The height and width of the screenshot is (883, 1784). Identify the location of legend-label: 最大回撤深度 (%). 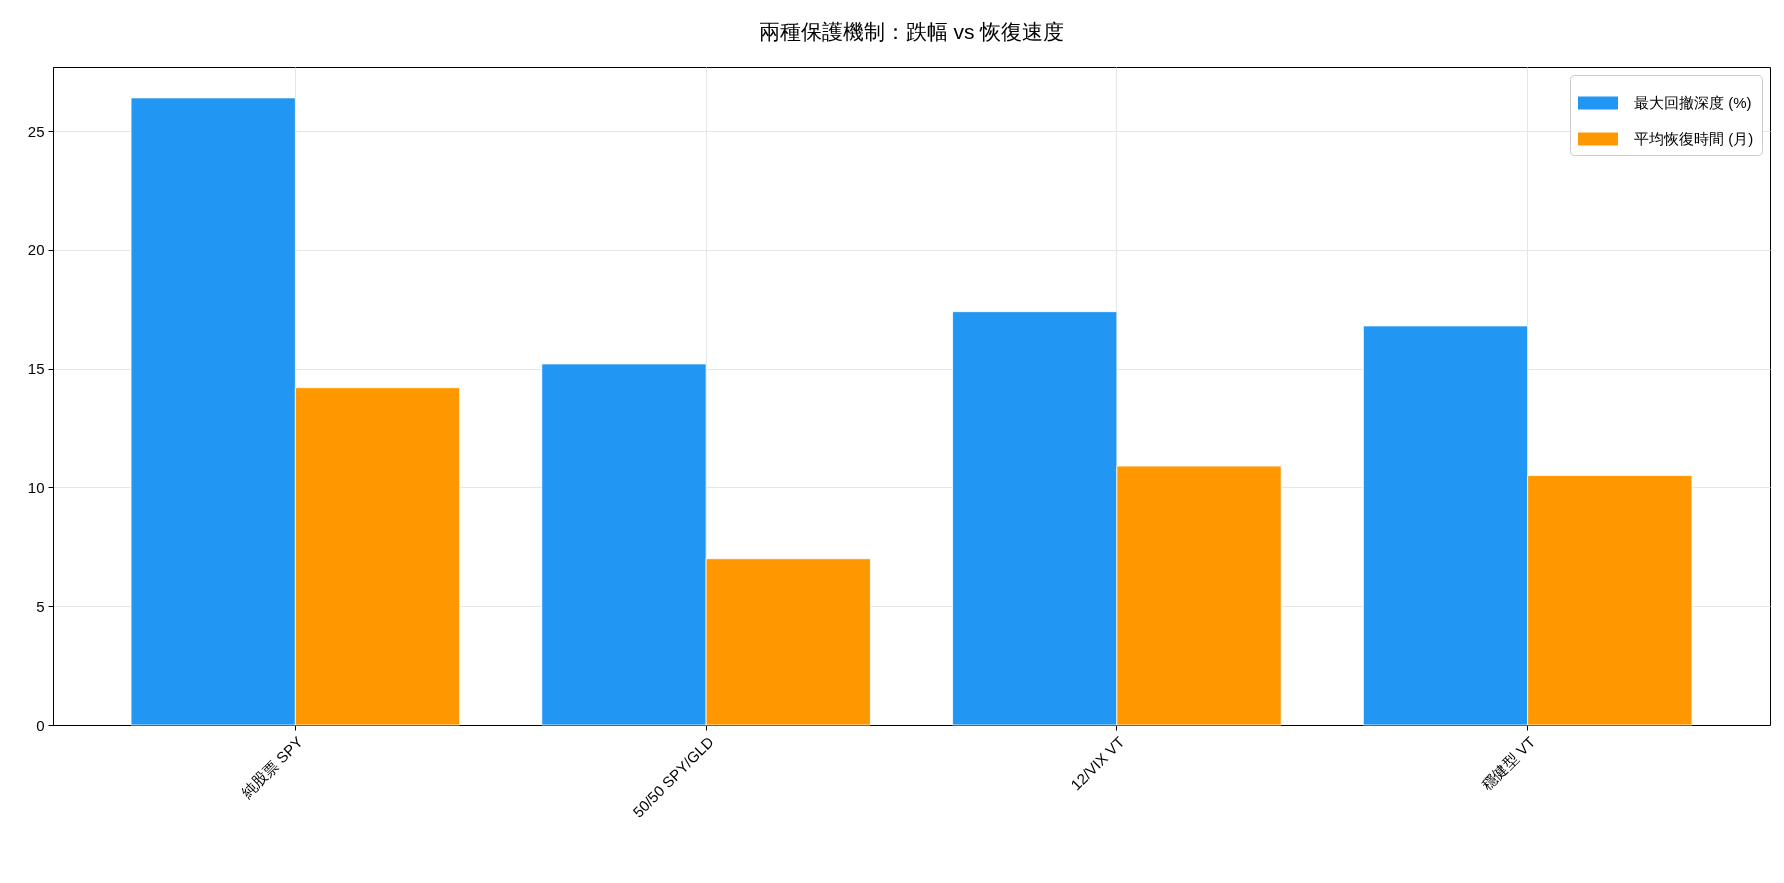
(1693, 102).